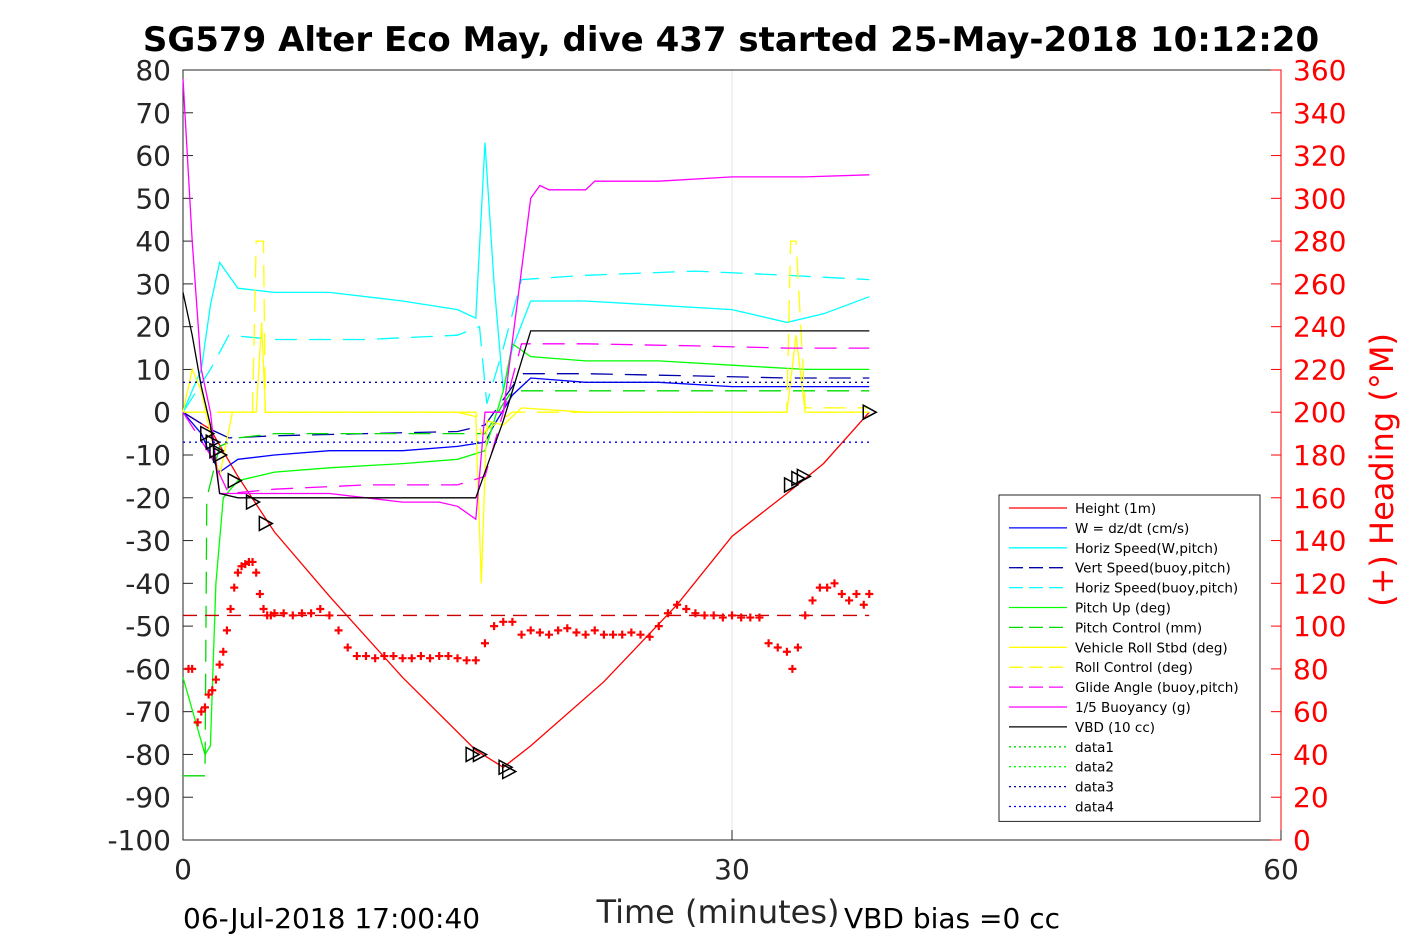 The height and width of the screenshot is (945, 1417). What do you see at coordinates (1123, 609) in the screenshot?
I see `legend-label-5: Pitch Up (deg)` at bounding box center [1123, 609].